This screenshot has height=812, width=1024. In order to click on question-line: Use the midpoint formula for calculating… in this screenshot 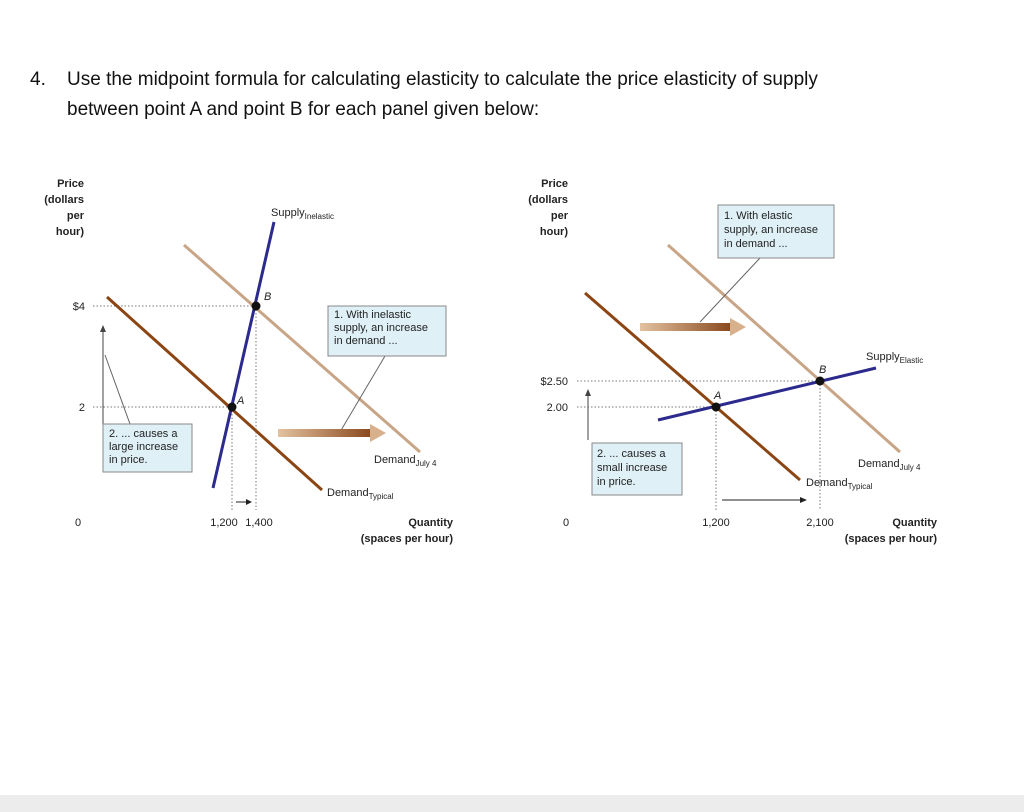, I will do `click(442, 79)`.